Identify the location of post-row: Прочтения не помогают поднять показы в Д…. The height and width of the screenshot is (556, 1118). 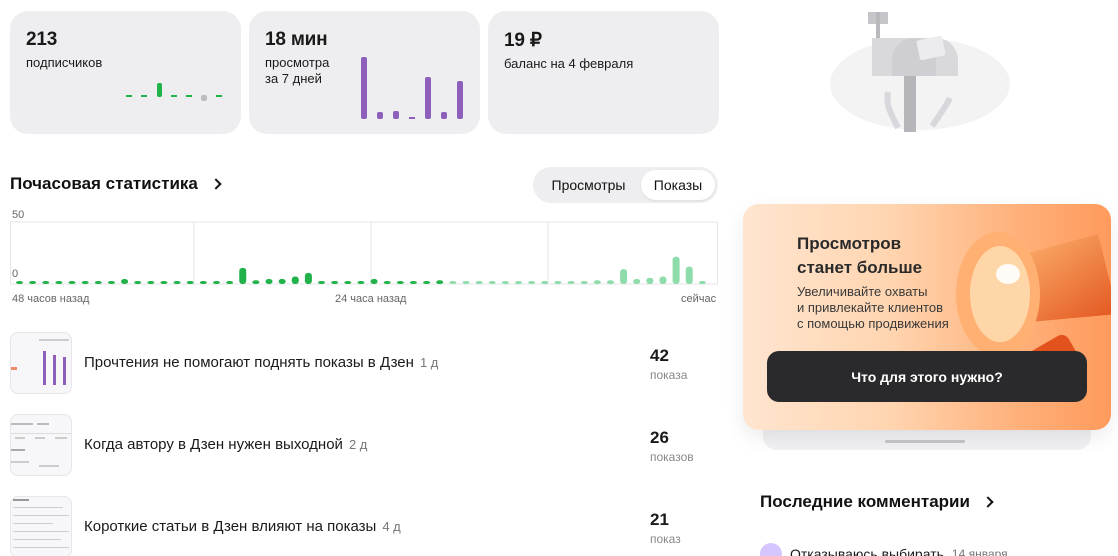
(364, 363).